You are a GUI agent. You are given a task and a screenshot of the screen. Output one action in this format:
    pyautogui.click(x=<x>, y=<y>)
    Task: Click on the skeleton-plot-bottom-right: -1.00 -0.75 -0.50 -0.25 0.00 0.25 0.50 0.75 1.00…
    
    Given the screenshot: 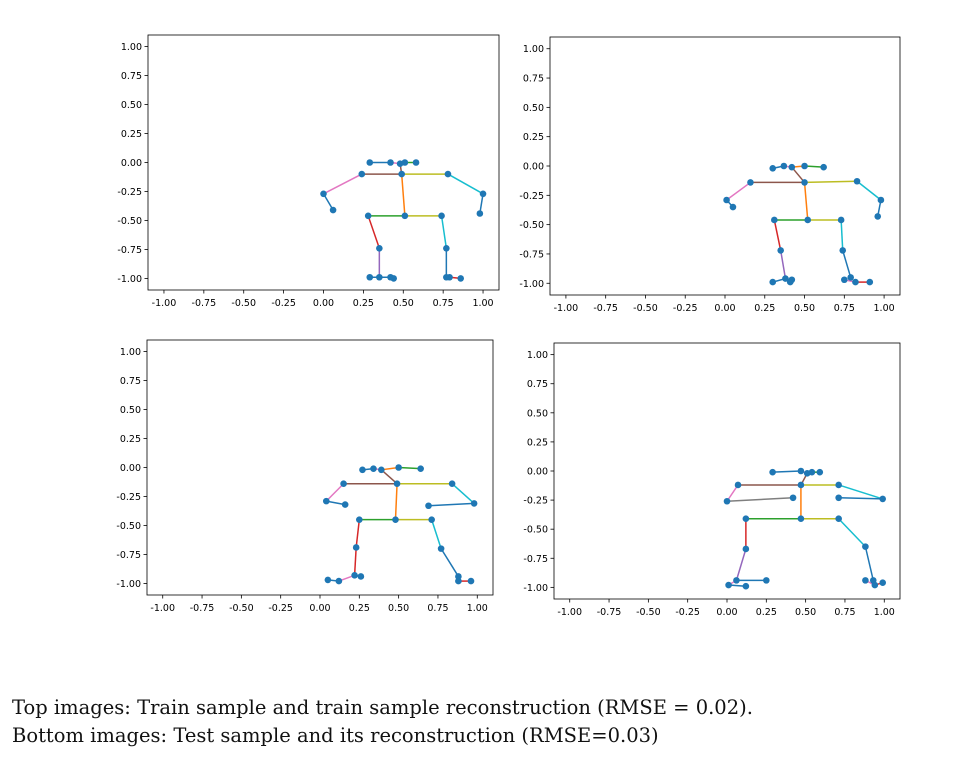 What is the action you would take?
    pyautogui.click(x=712, y=480)
    